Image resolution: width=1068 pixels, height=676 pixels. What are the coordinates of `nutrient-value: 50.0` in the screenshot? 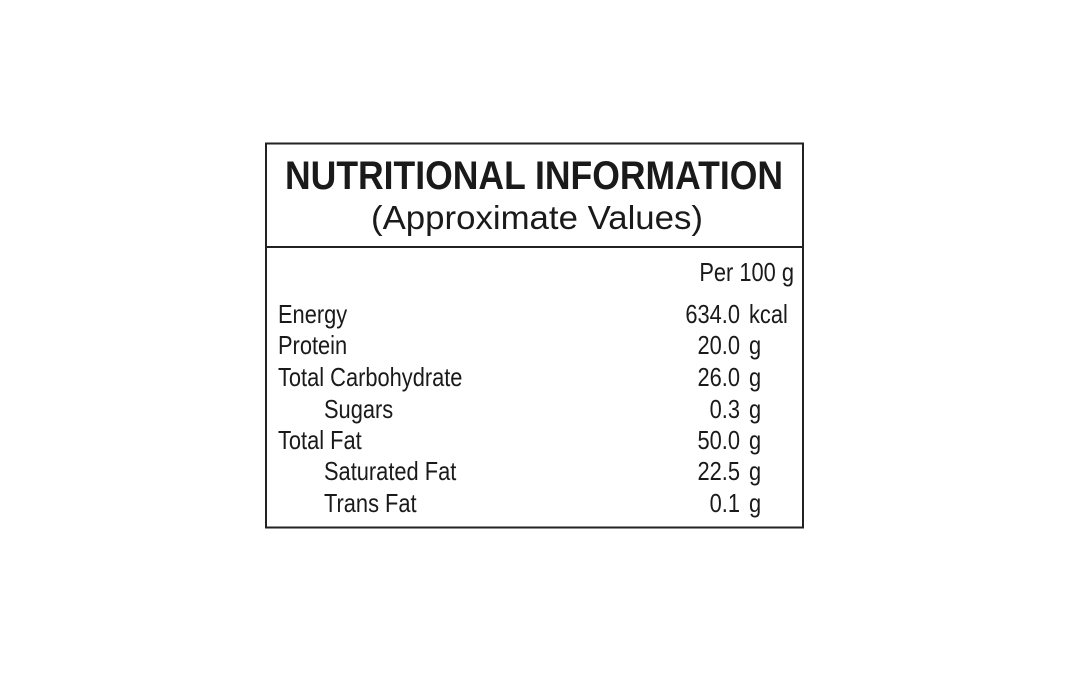 It's located at (719, 440).